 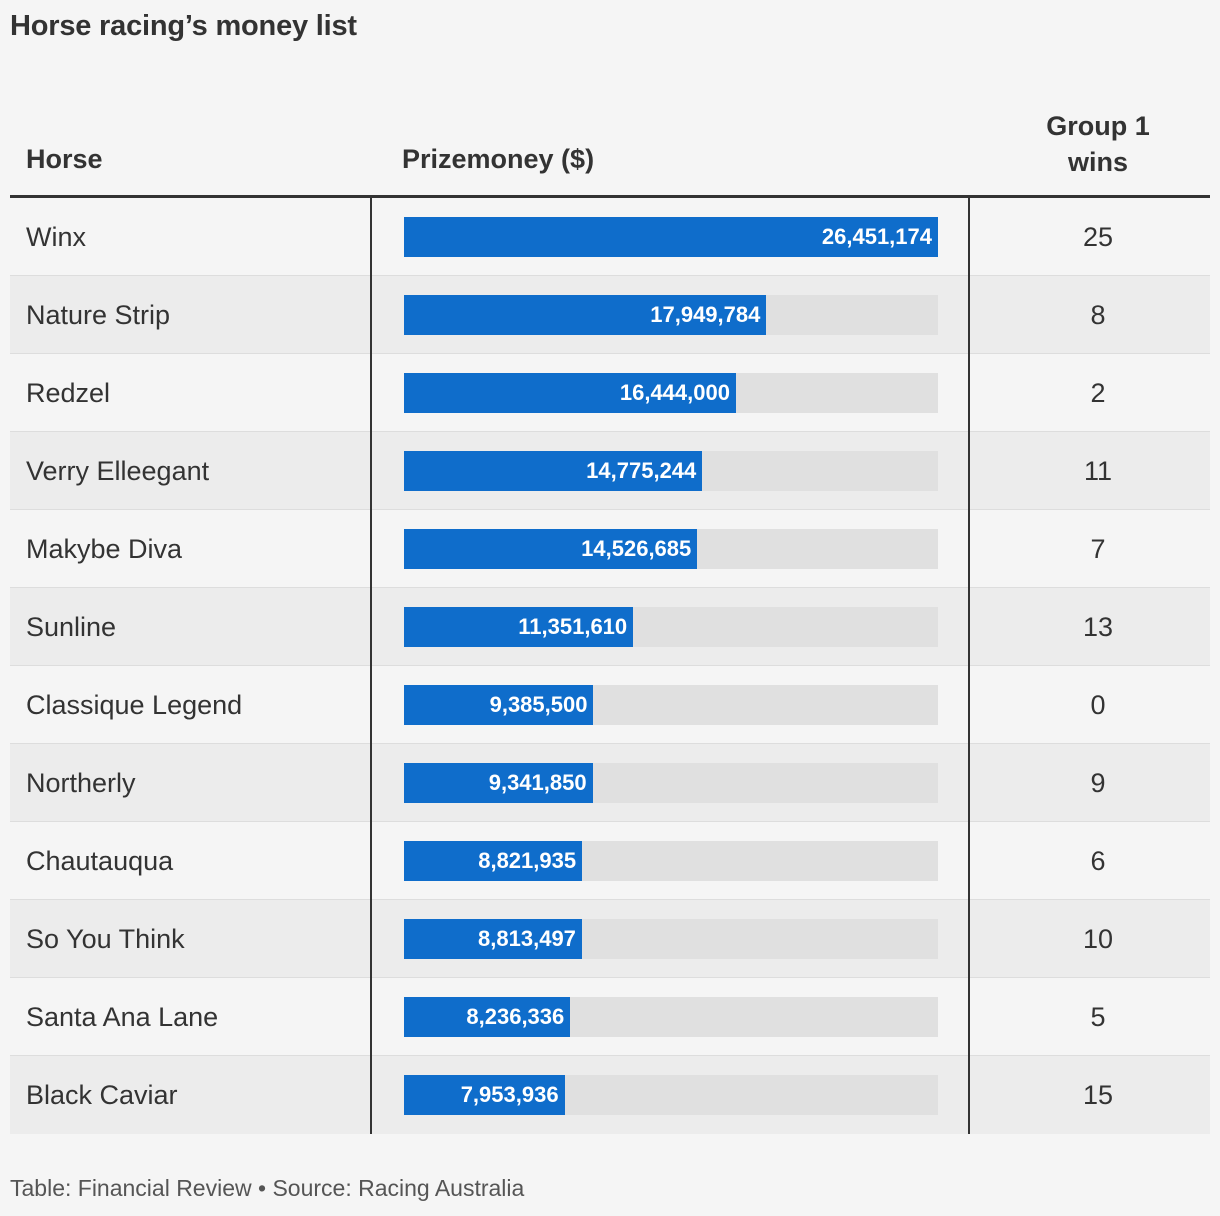 I want to click on prizemoney-bar: 8,813,497, so click(x=493, y=939).